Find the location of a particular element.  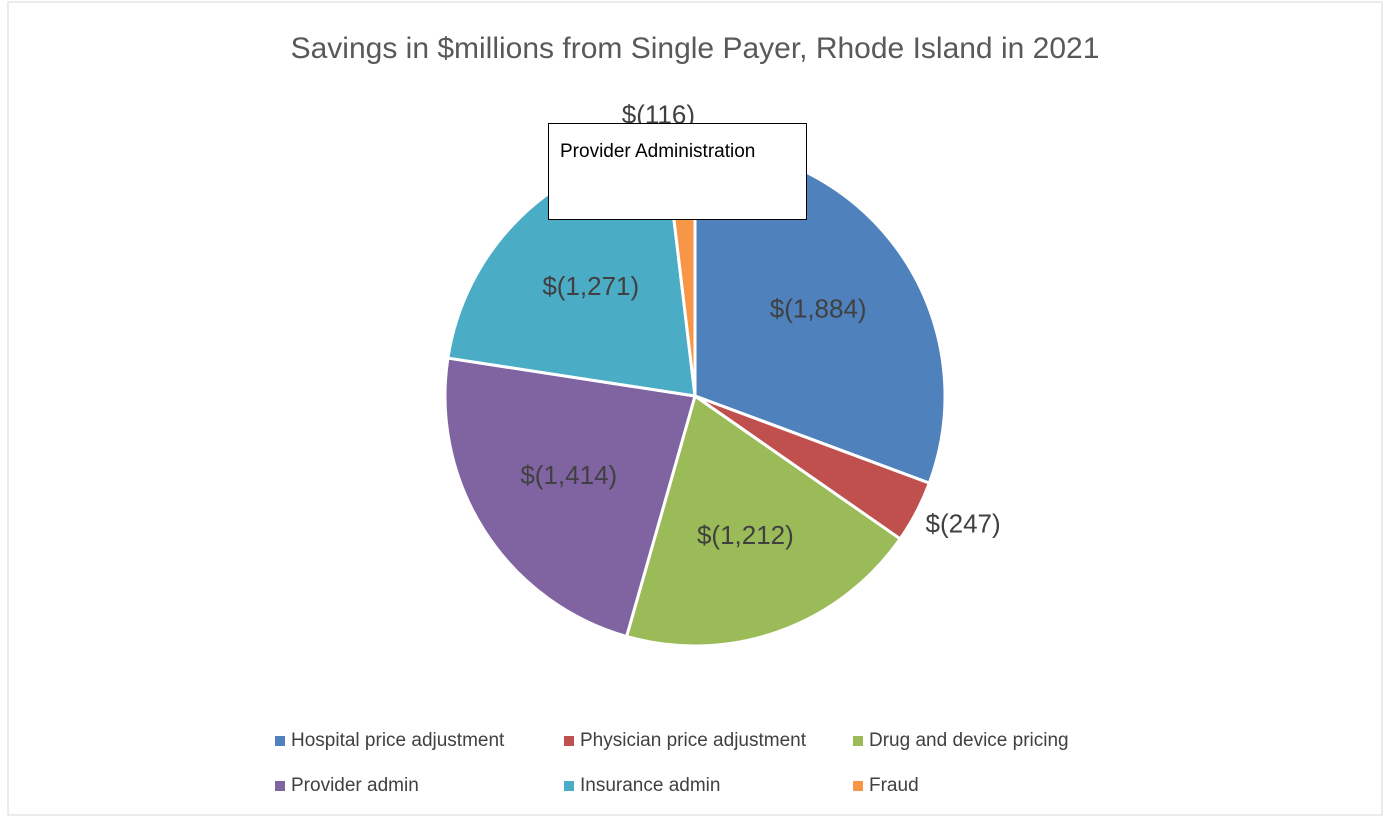

legend-label: Physician price adjustment is located at coordinates (693, 740).